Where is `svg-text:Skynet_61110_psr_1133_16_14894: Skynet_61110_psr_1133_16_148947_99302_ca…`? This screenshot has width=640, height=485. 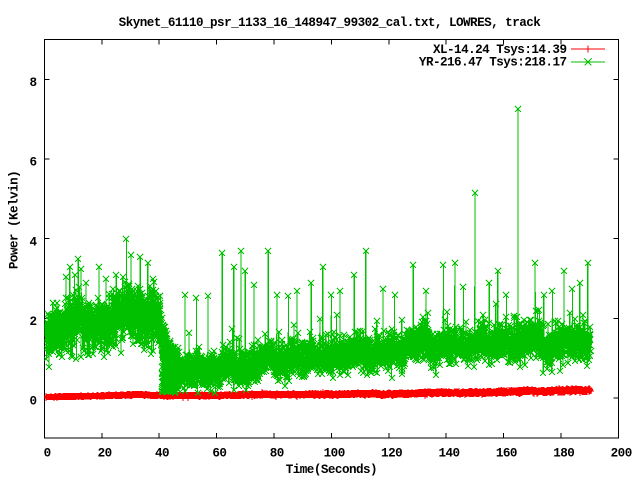 svg-text:Skynet_61110_psr_1133_16_14894: Skynet_61110_psr_1133_16_148947_99302_ca… is located at coordinates (330, 23).